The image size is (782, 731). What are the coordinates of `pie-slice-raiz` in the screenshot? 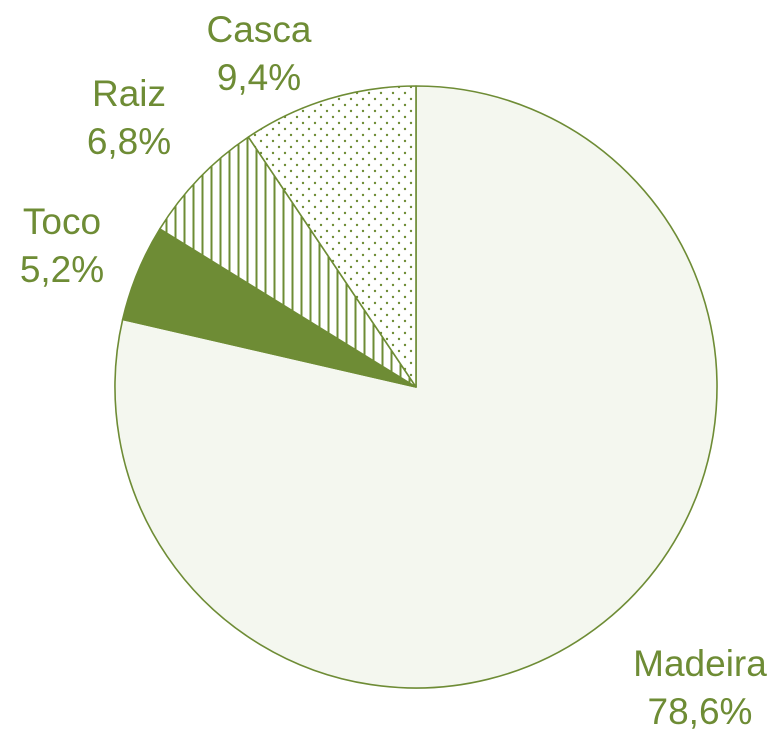 It's located at (288, 262).